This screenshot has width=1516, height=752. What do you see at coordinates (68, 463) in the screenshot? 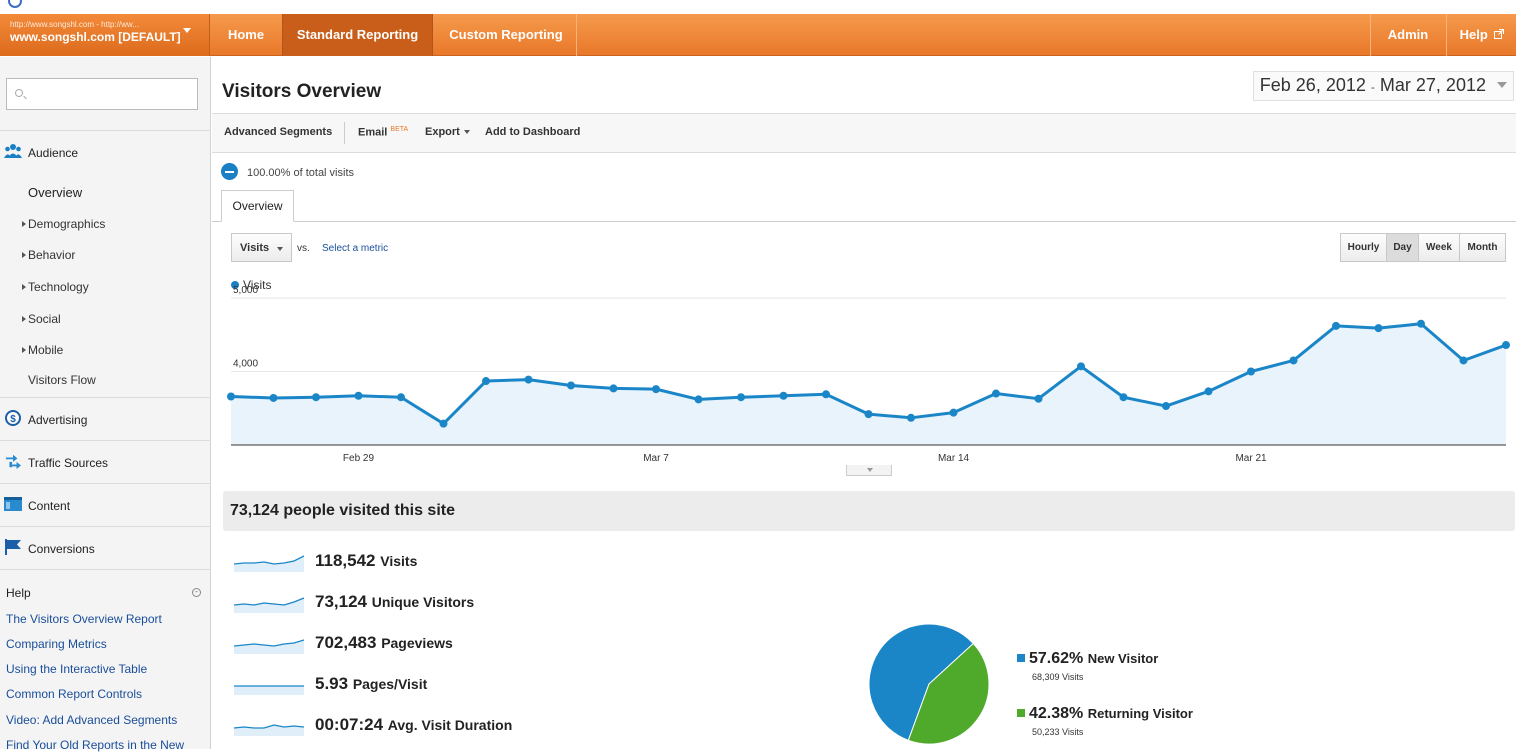
I see `sidebar-section-label: Traffic Sources` at bounding box center [68, 463].